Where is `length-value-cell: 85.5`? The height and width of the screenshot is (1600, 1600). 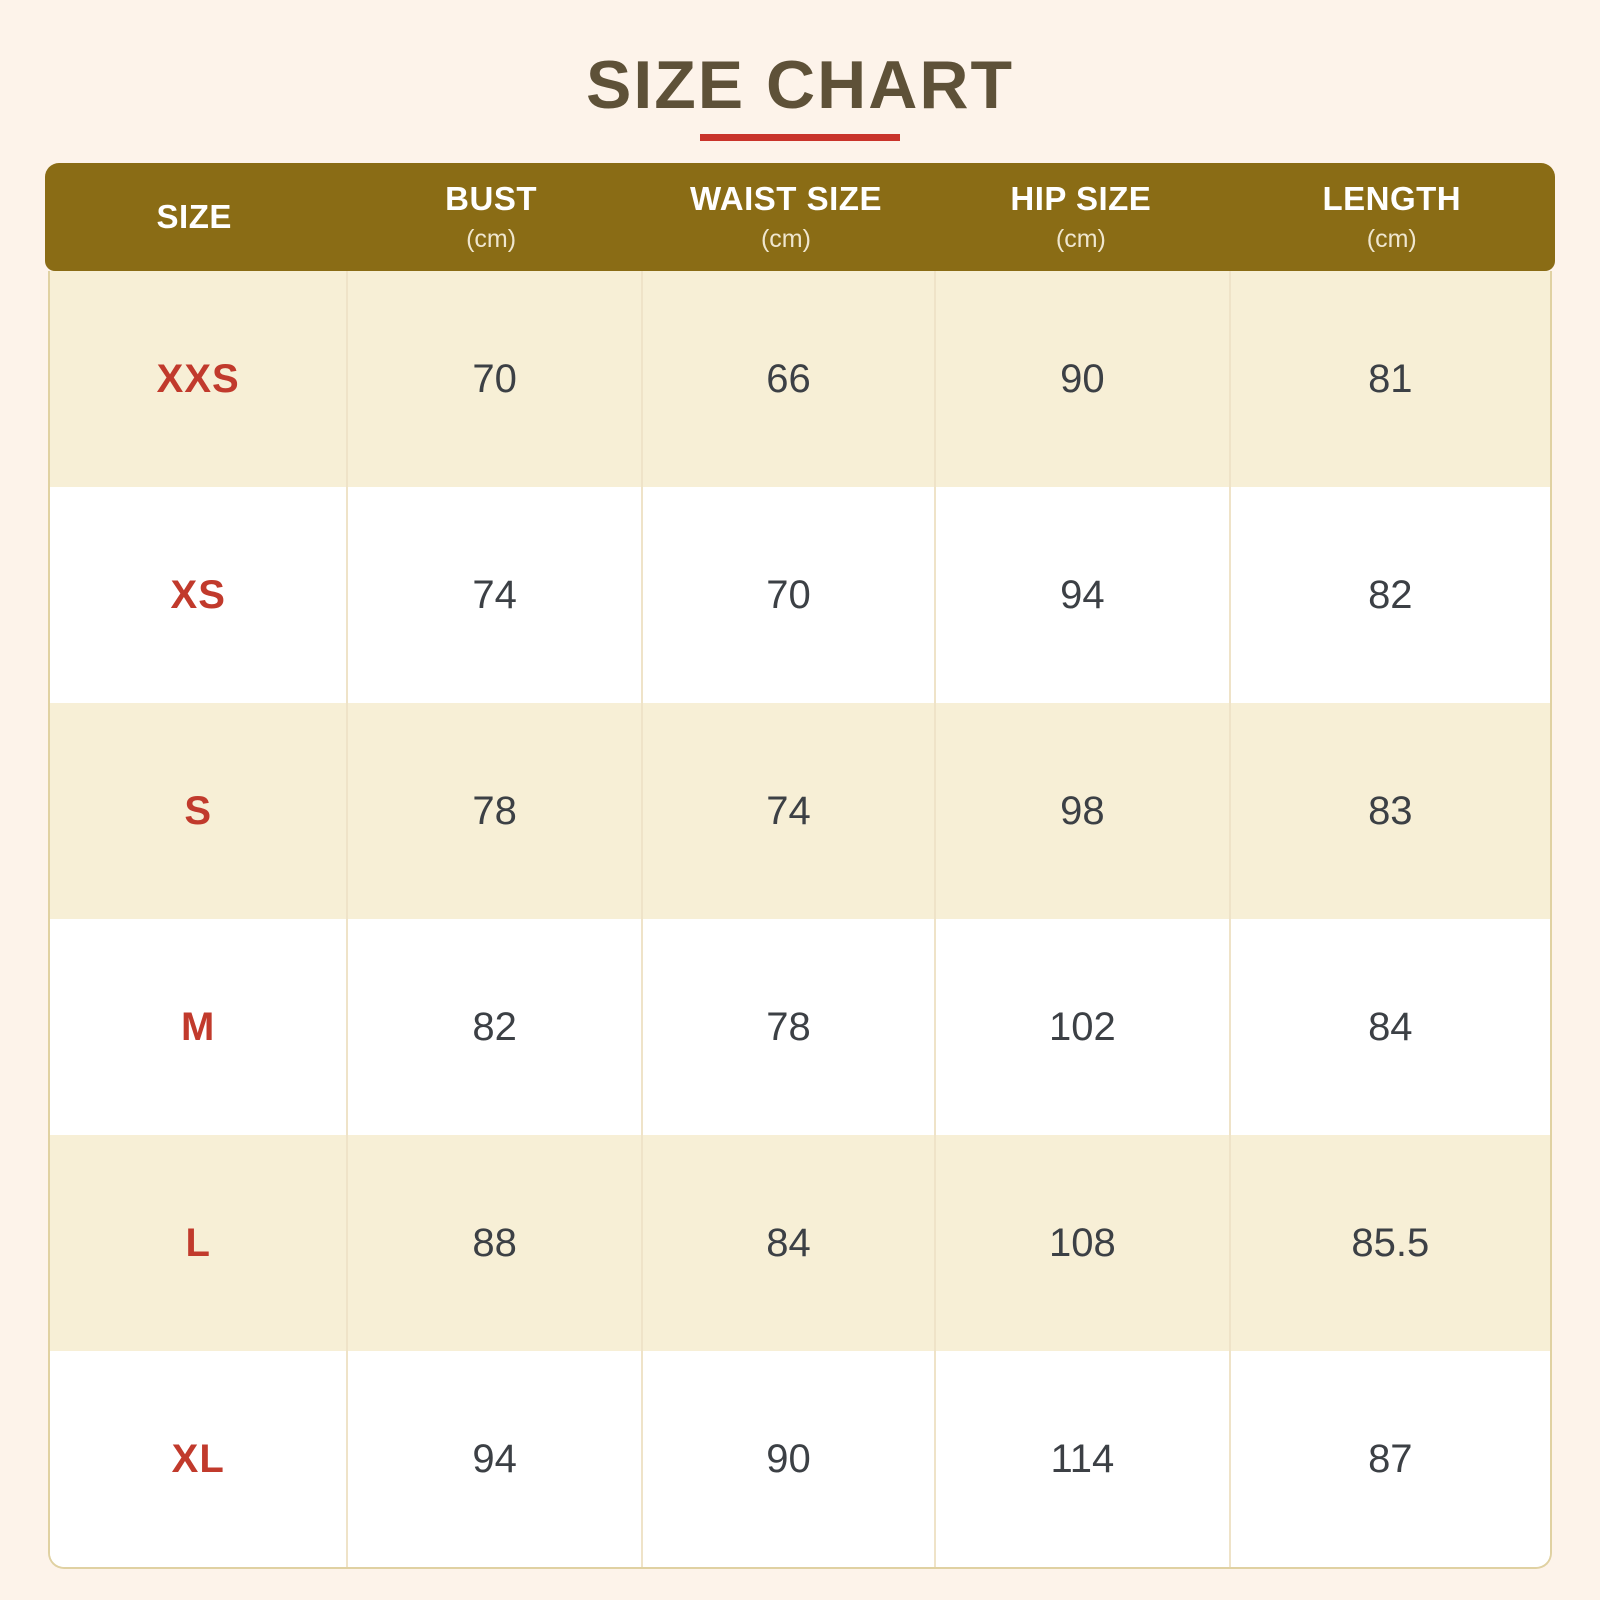
length-value-cell: 85.5 is located at coordinates (1389, 1243).